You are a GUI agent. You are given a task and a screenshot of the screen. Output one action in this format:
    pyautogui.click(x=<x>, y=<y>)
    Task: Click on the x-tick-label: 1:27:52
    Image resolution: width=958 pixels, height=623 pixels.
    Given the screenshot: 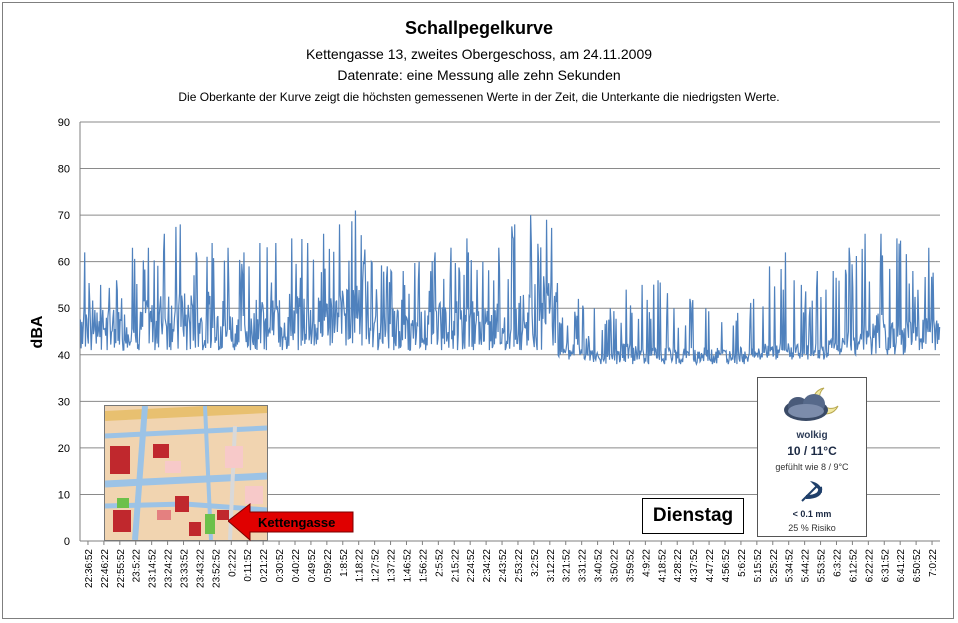 What is the action you would take?
    pyautogui.click(x=376, y=566)
    